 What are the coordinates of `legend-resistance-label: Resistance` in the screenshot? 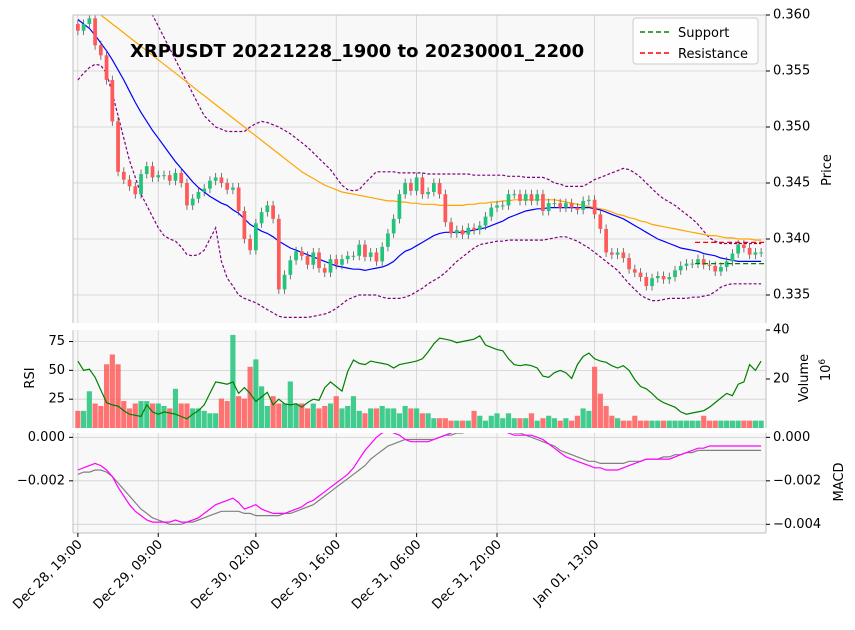 It's located at (713, 54).